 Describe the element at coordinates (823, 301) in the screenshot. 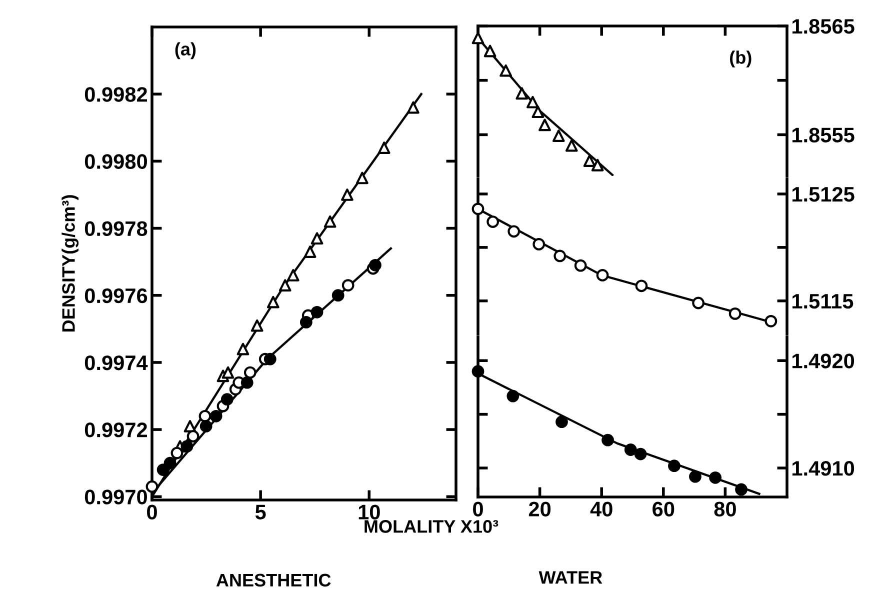

I see `y-tick-label: 1.5115` at that location.